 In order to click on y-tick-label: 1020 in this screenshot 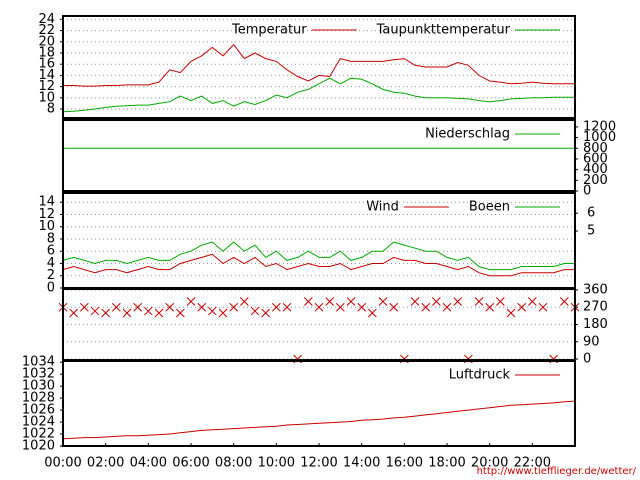, I will do `click(38, 446)`.